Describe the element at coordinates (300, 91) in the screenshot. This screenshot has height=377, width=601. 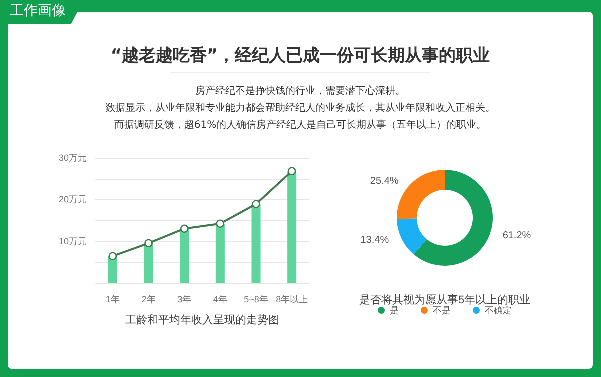
I see `text: 房产经纪不是挣快钱的行业，需要潜下心深耕。` at that location.